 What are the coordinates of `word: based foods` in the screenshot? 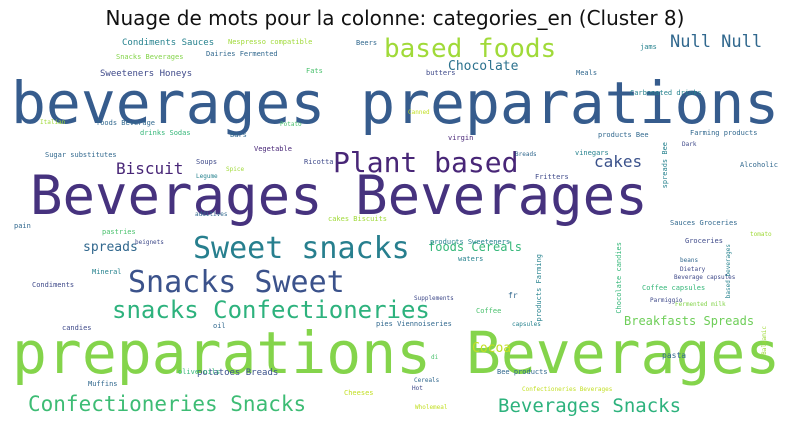 It's located at (470, 49).